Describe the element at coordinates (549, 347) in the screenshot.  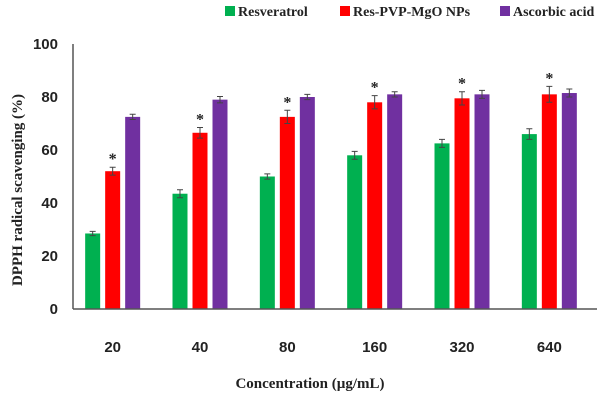
I see `x-tick-label: 640` at that location.